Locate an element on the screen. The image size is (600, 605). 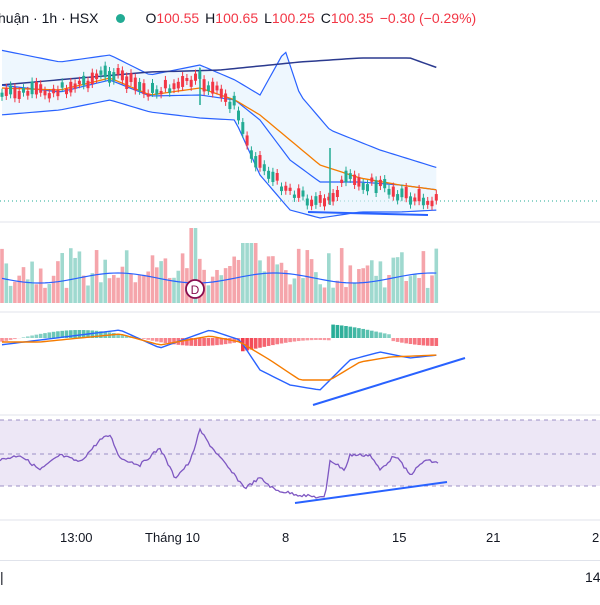
open-value: 100.55 is located at coordinates (177, 18).